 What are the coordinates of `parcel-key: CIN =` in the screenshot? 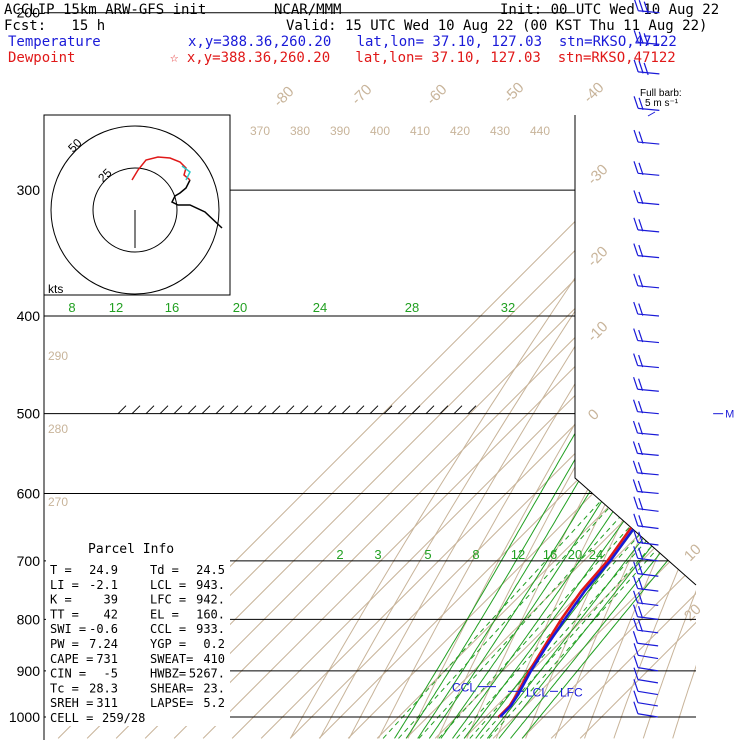 It's located at (68, 674).